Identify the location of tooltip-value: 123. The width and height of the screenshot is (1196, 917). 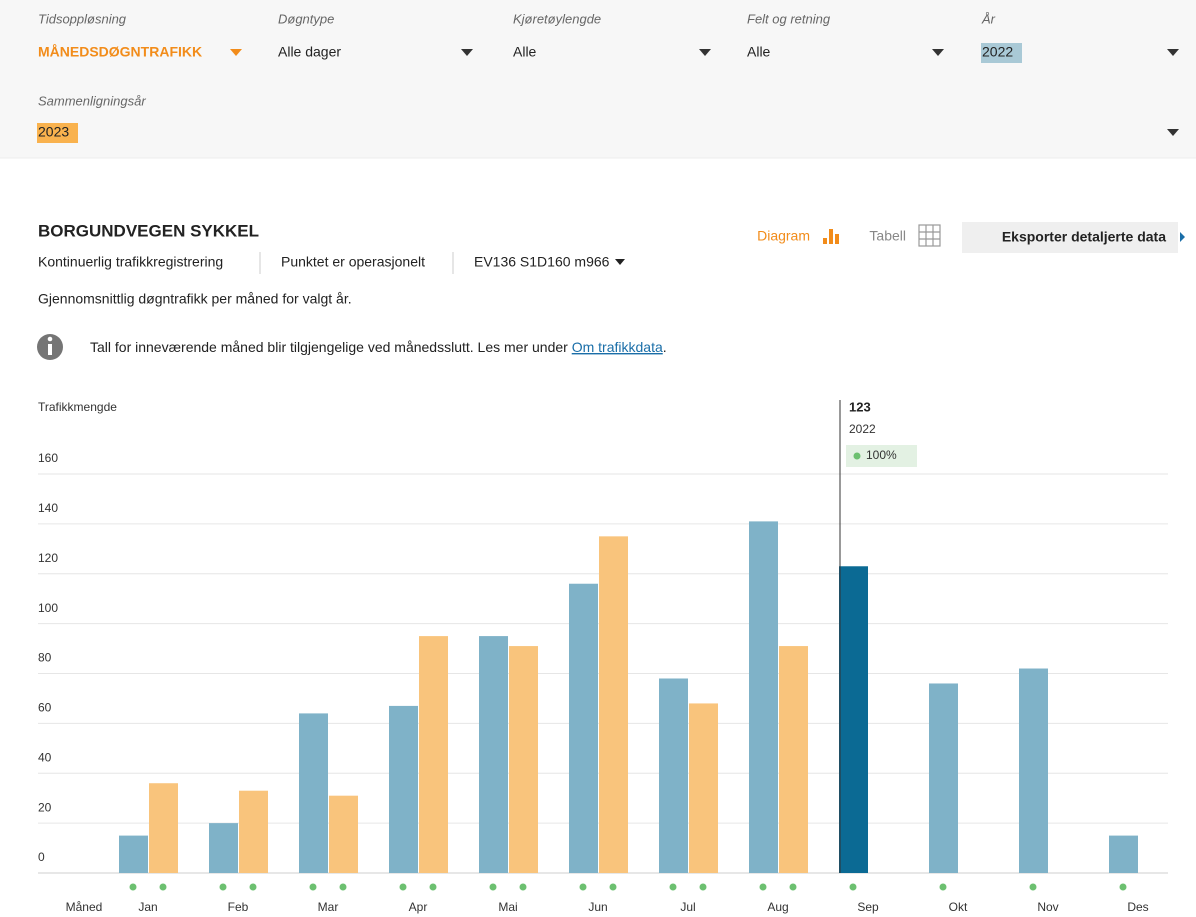
(860, 406).